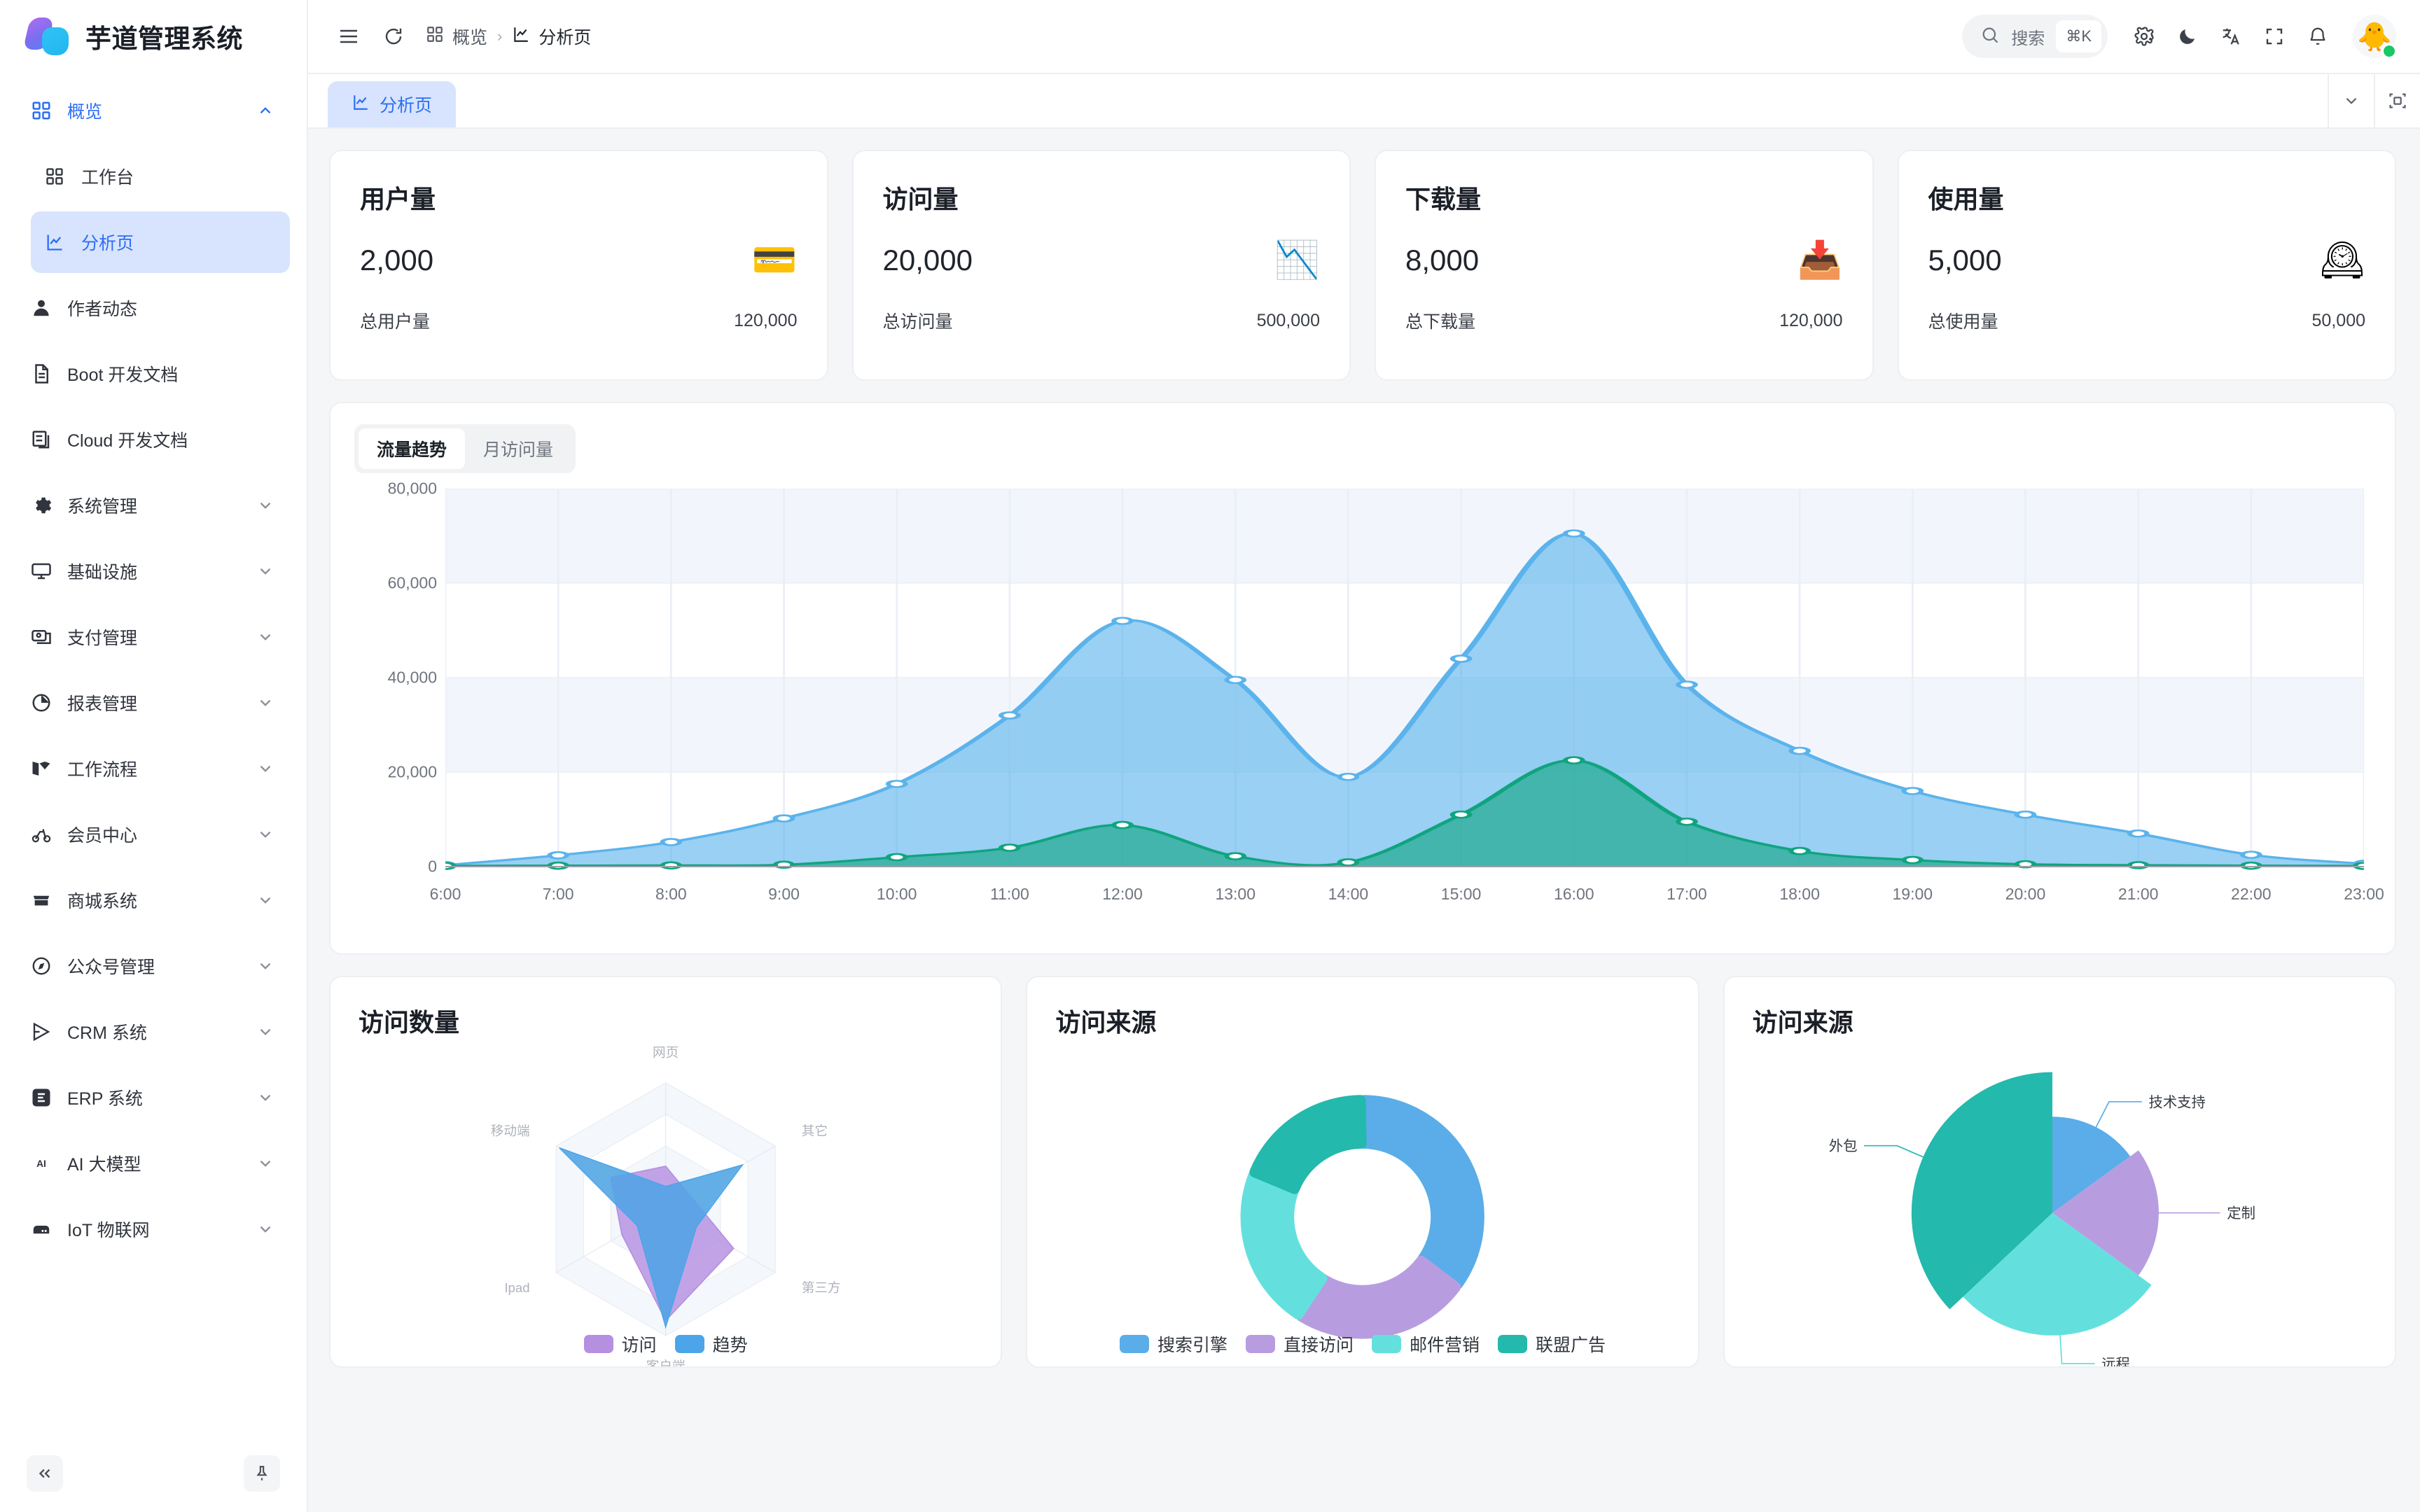 The image size is (2420, 1512). I want to click on server-icon, so click(47, 1229).